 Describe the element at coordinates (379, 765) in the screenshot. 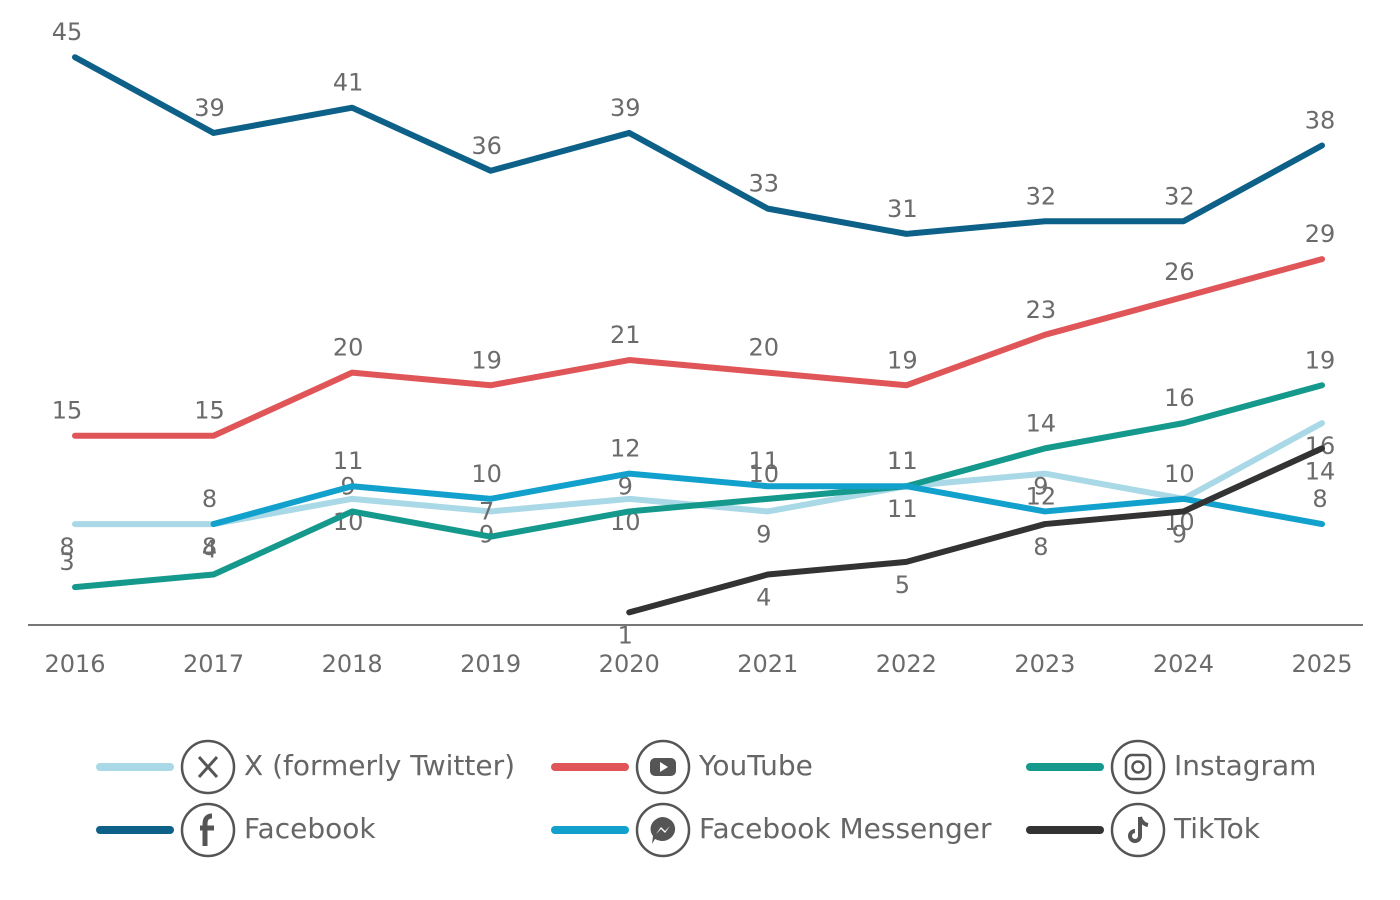

I see `legend-label: X (formerly Twitter)` at that location.